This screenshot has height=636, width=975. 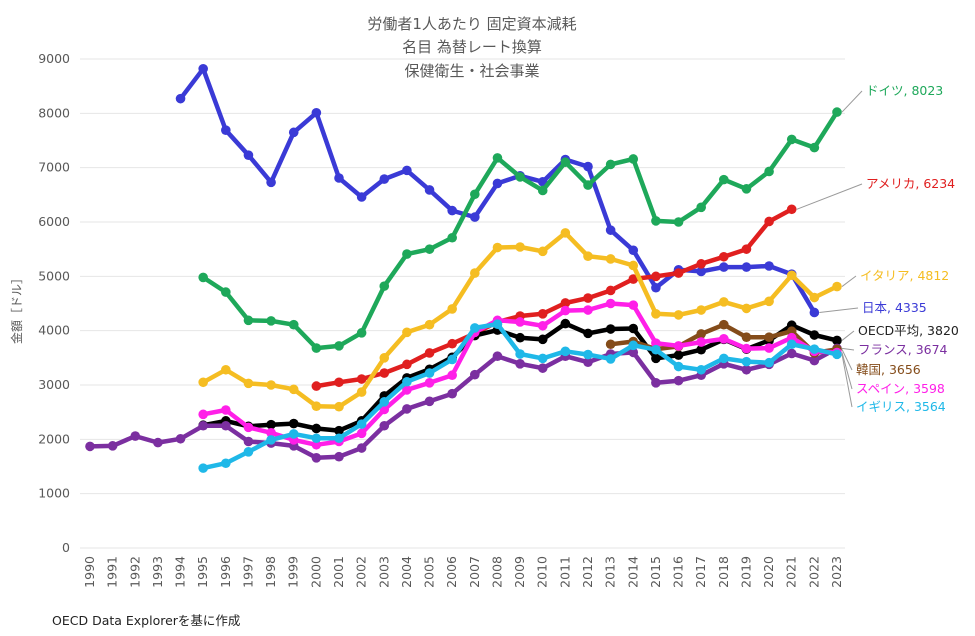 What do you see at coordinates (904, 90) in the screenshot?
I see `end-label-ドイツ: ドイツ, 8023` at bounding box center [904, 90].